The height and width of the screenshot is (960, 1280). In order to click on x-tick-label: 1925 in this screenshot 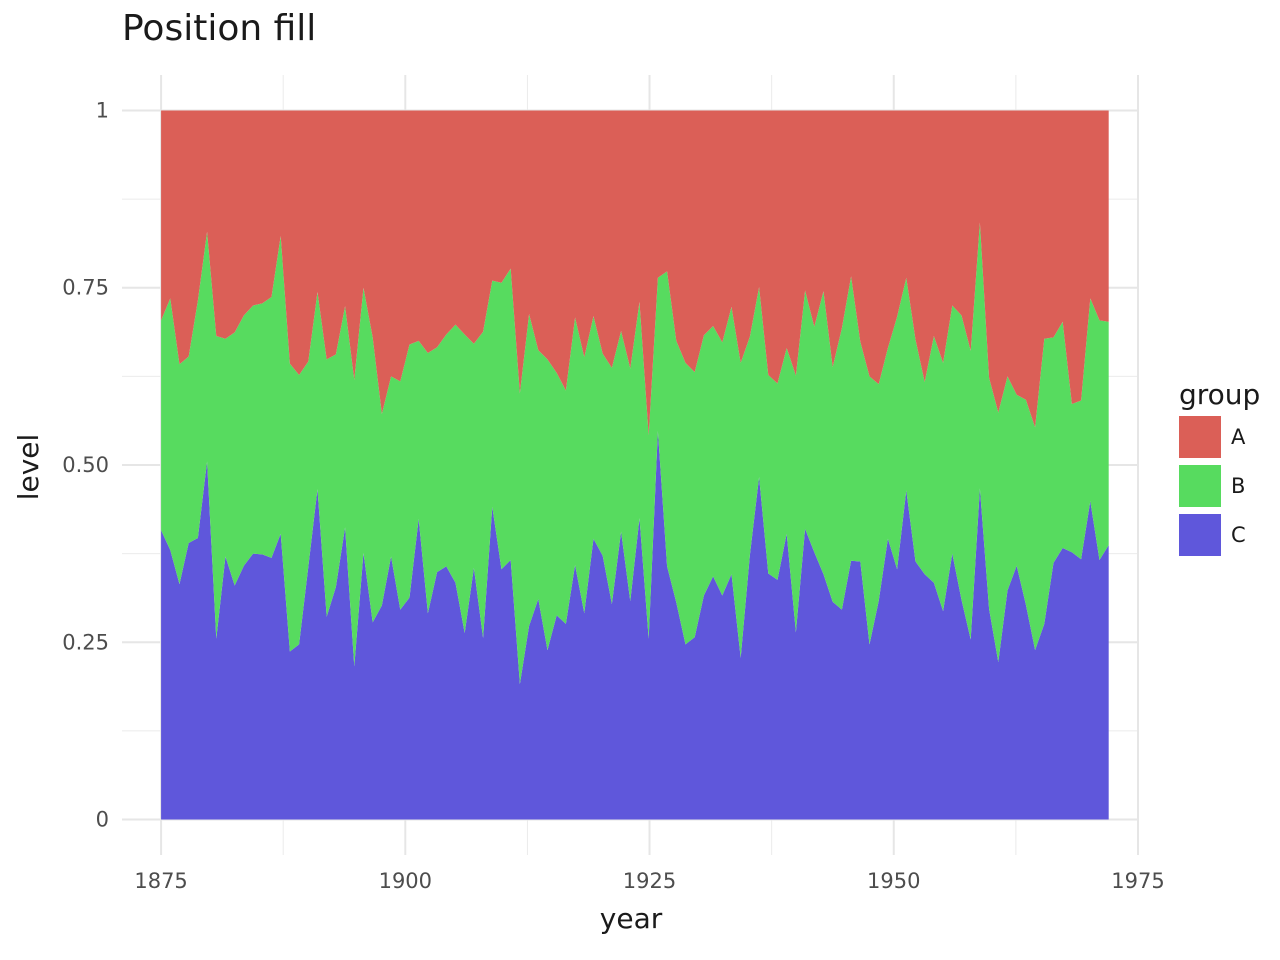, I will do `click(649, 881)`.